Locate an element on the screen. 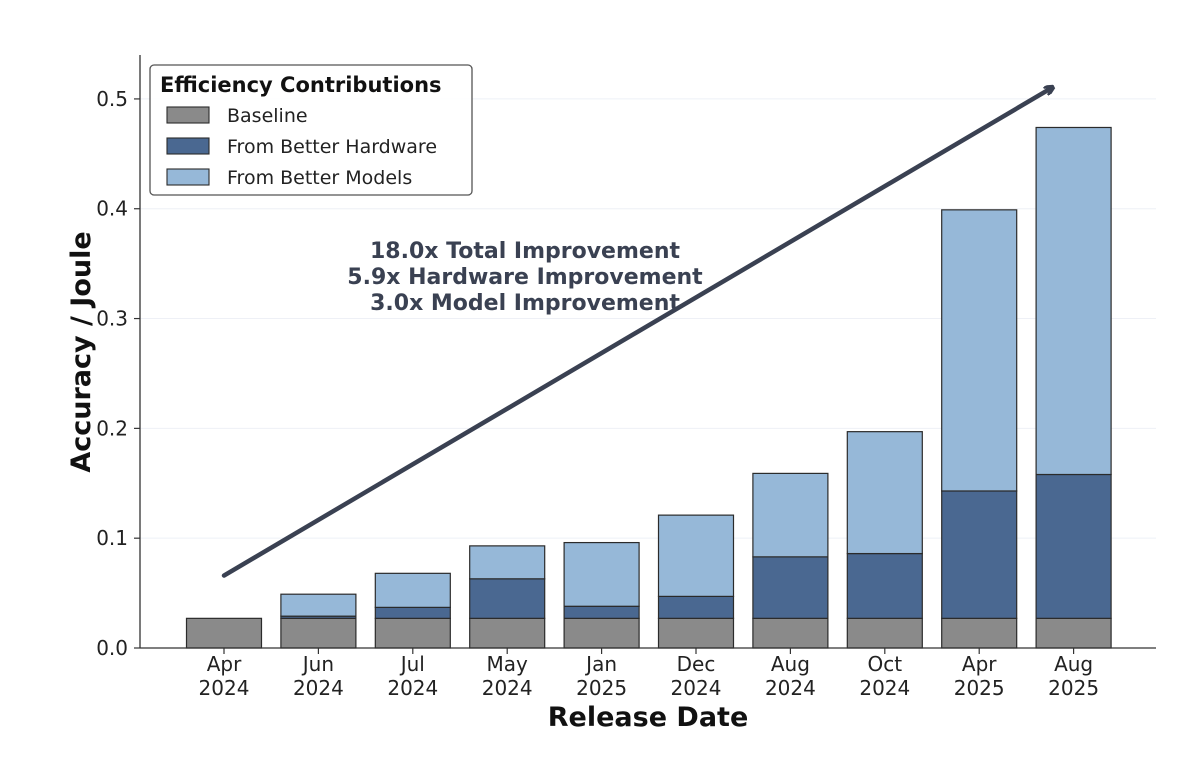 The image size is (1179, 759). x-tick-label-month: Jun is located at coordinates (317, 664).